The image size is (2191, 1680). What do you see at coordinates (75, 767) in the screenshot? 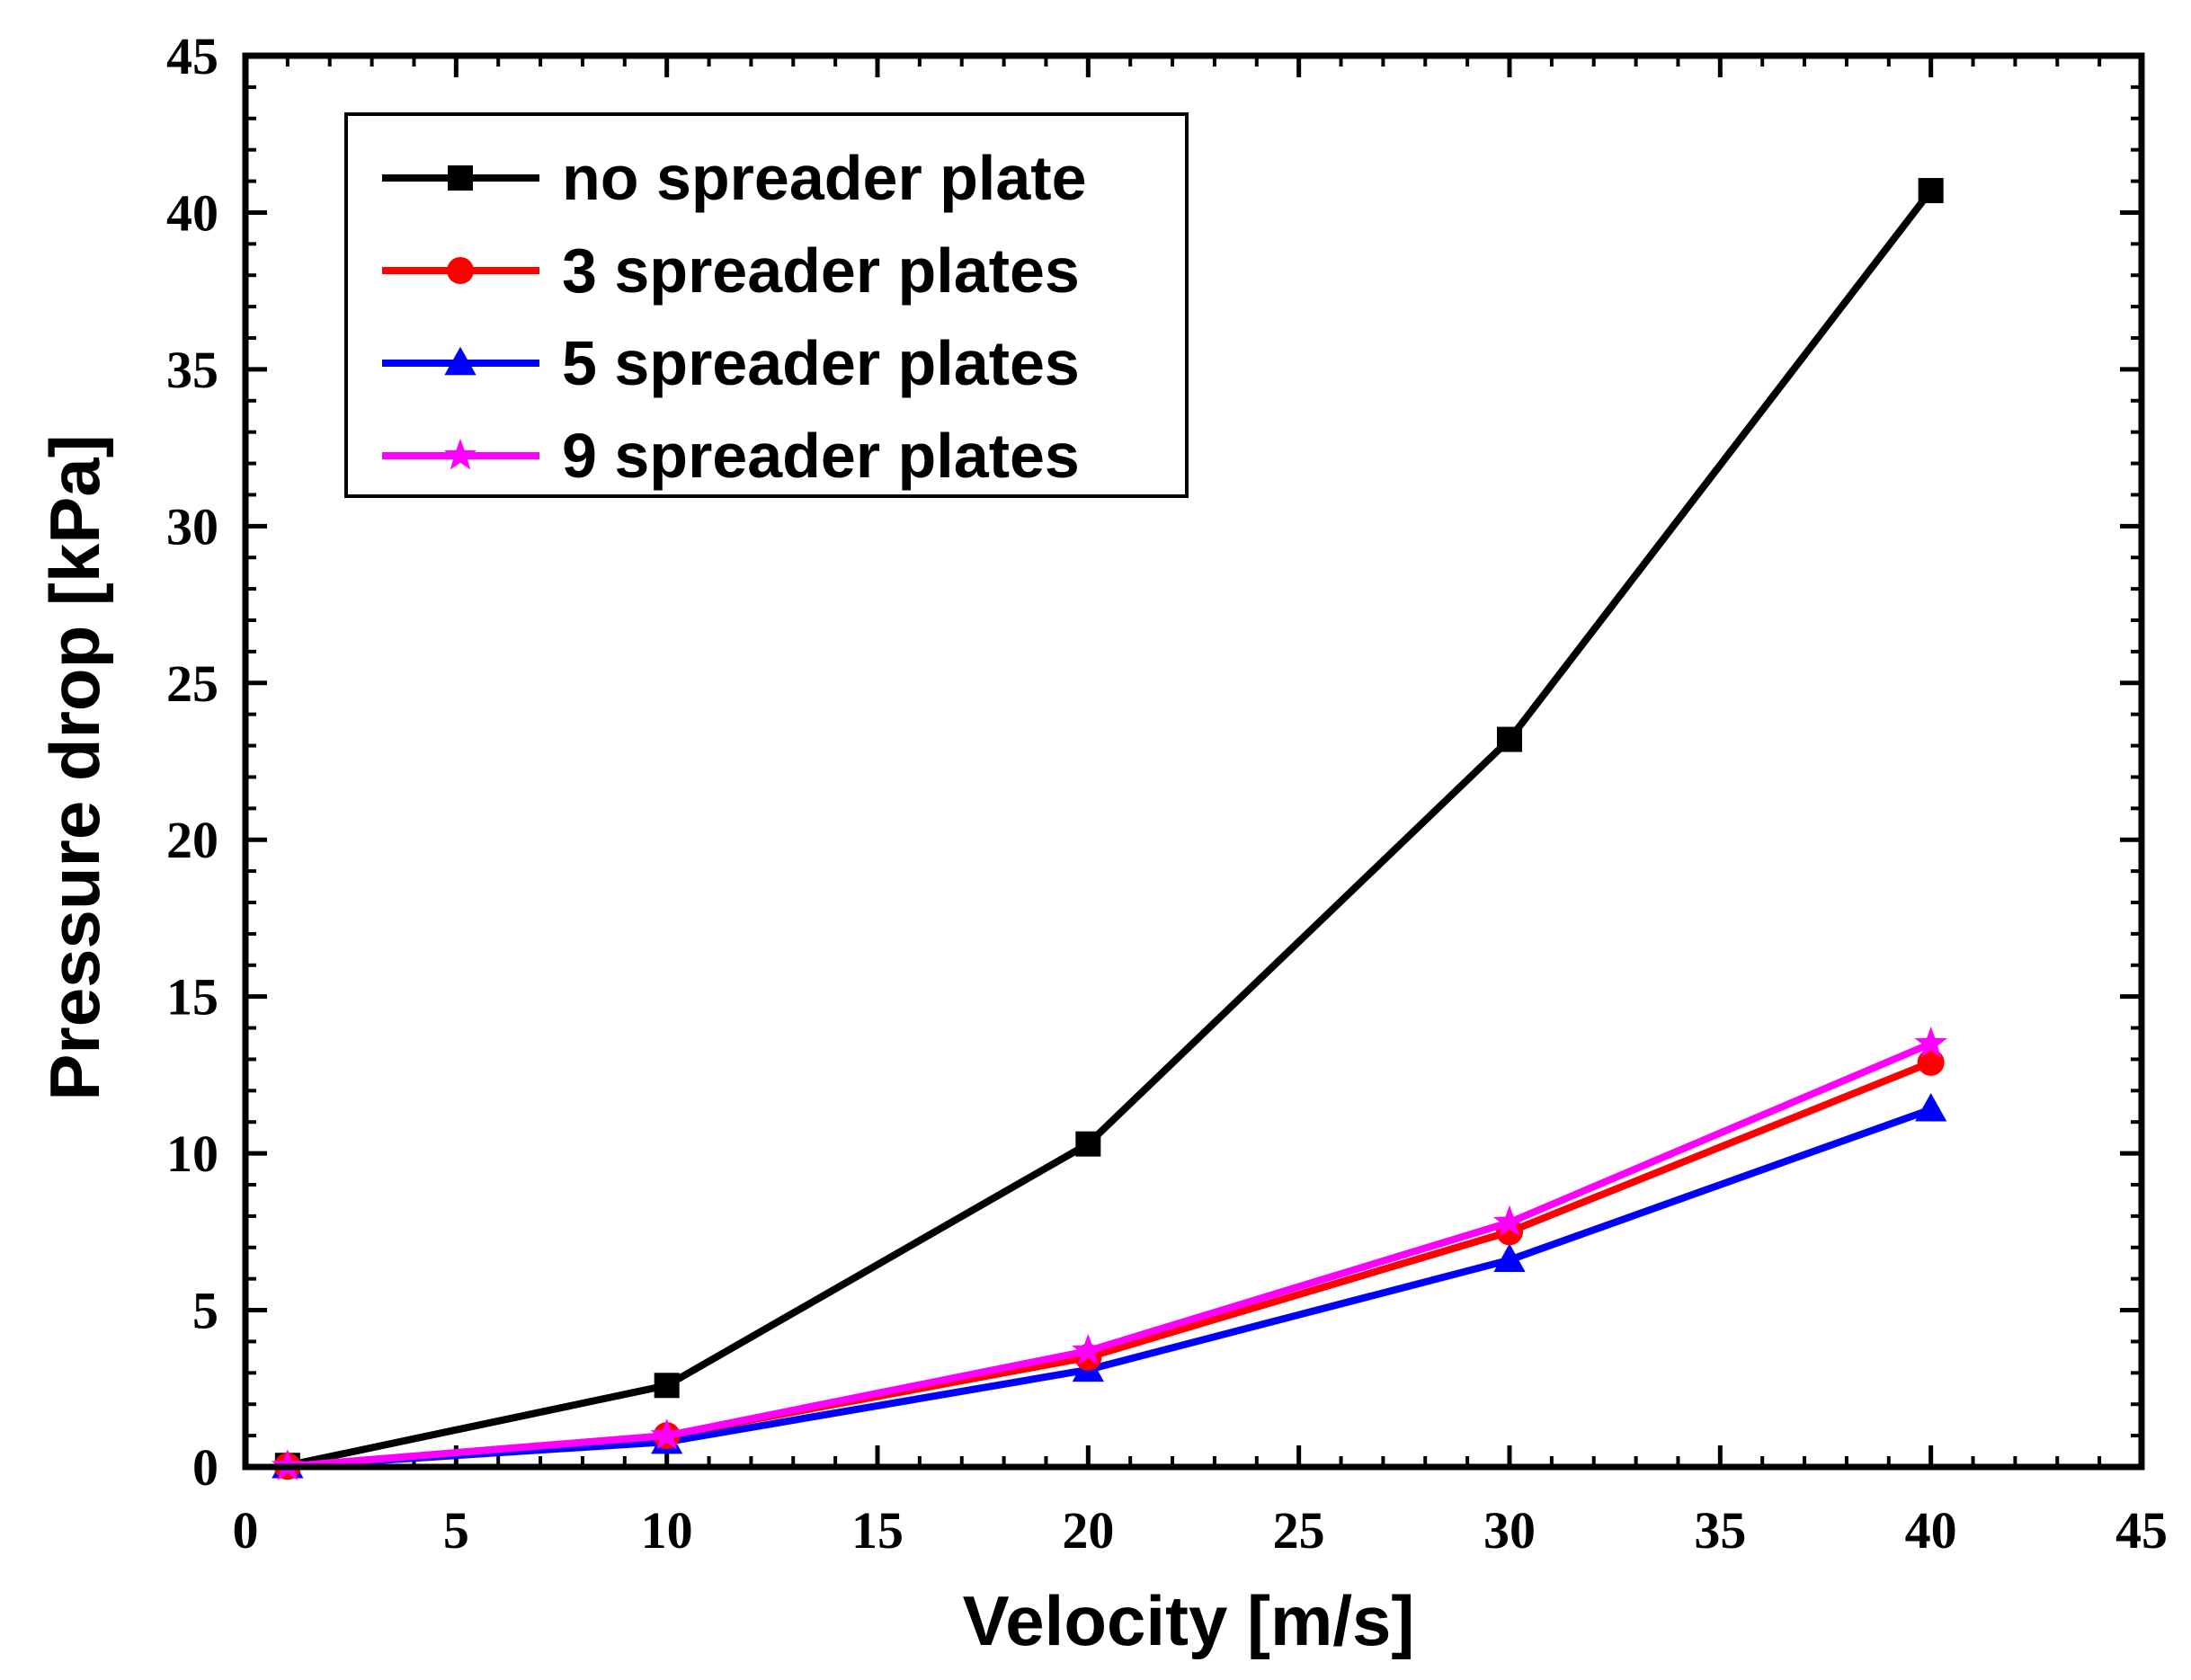
I see `y-axis-title: Pressure drop [kPa]` at bounding box center [75, 767].